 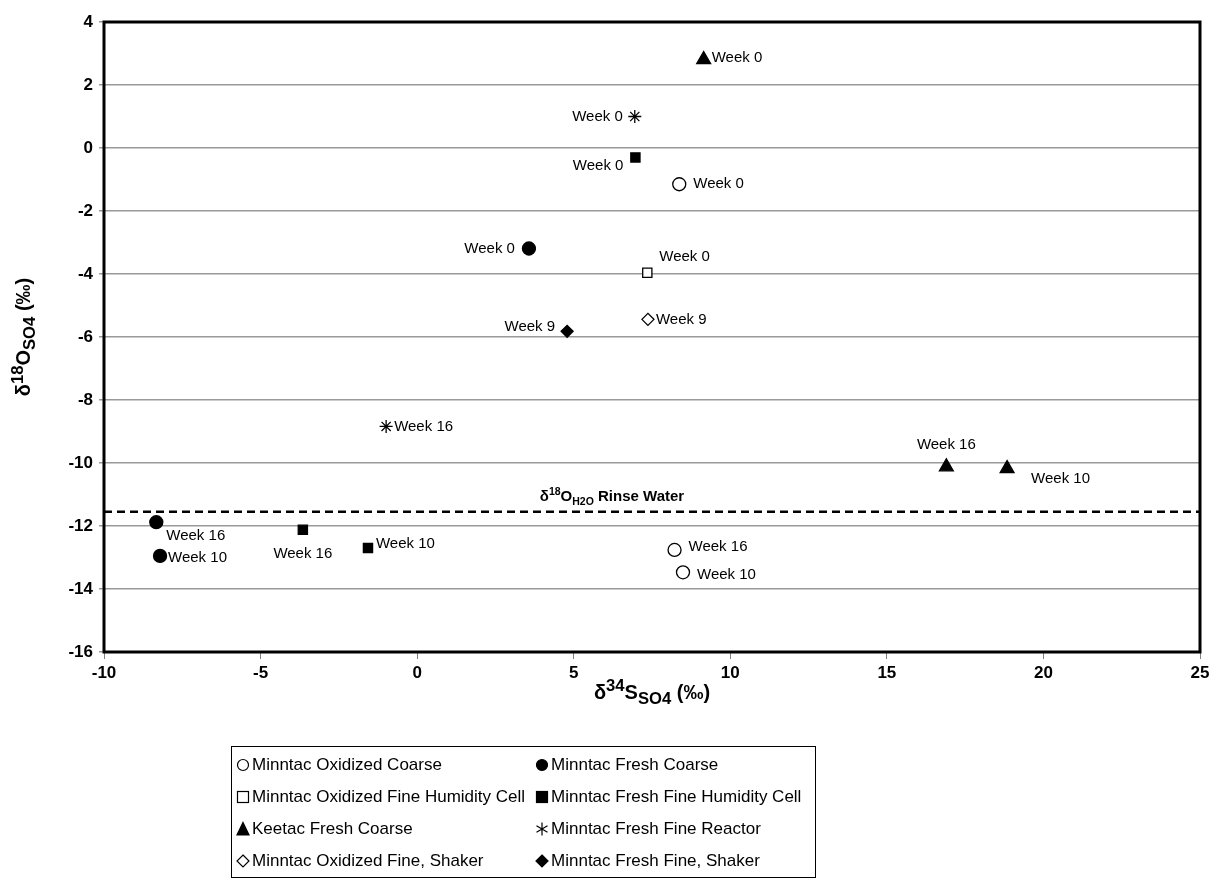 I want to click on x-tick-label: 15, so click(x=887, y=672).